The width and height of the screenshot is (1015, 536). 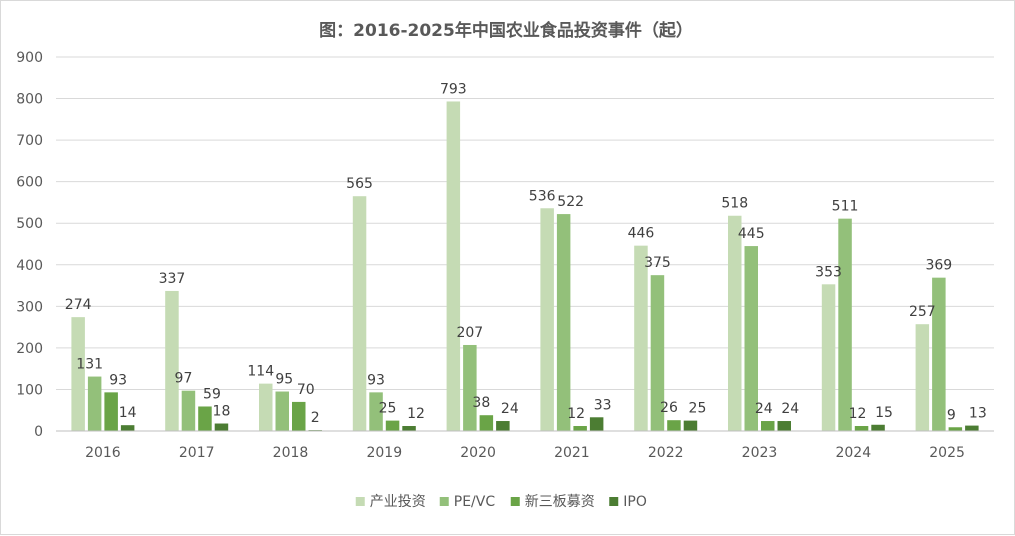 What do you see at coordinates (922, 312) in the screenshot?
I see `data-label: 257` at bounding box center [922, 312].